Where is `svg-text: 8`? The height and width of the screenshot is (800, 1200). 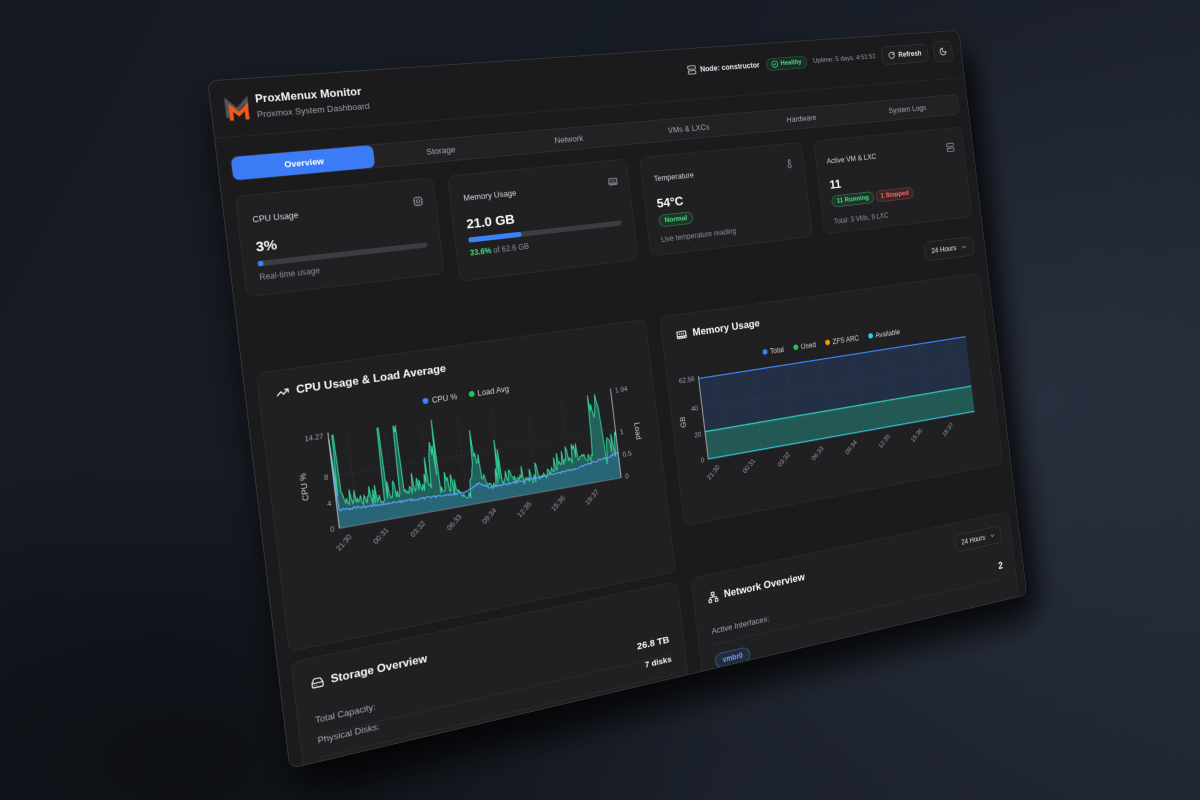
svg-text: 8 is located at coordinates (327, 477).